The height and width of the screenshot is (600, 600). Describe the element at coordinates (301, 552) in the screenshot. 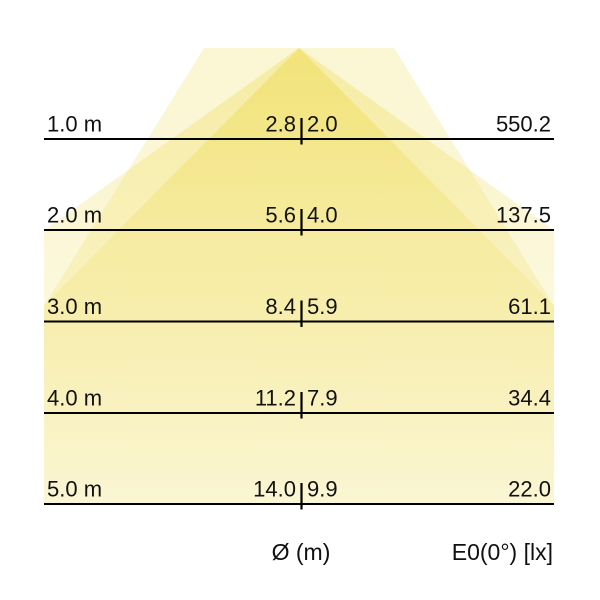

I see `diameter-column-label: Ø (m)` at that location.